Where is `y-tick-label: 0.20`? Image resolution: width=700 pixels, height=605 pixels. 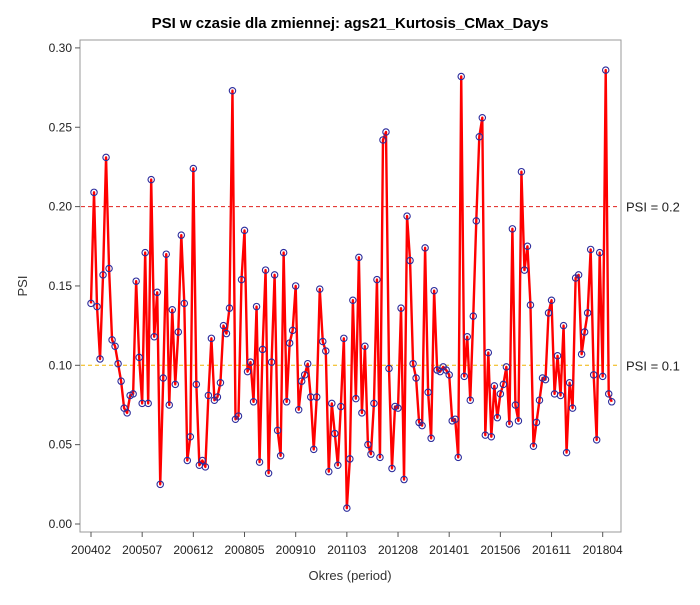
y-tick-label: 0.20 is located at coordinates (61, 207).